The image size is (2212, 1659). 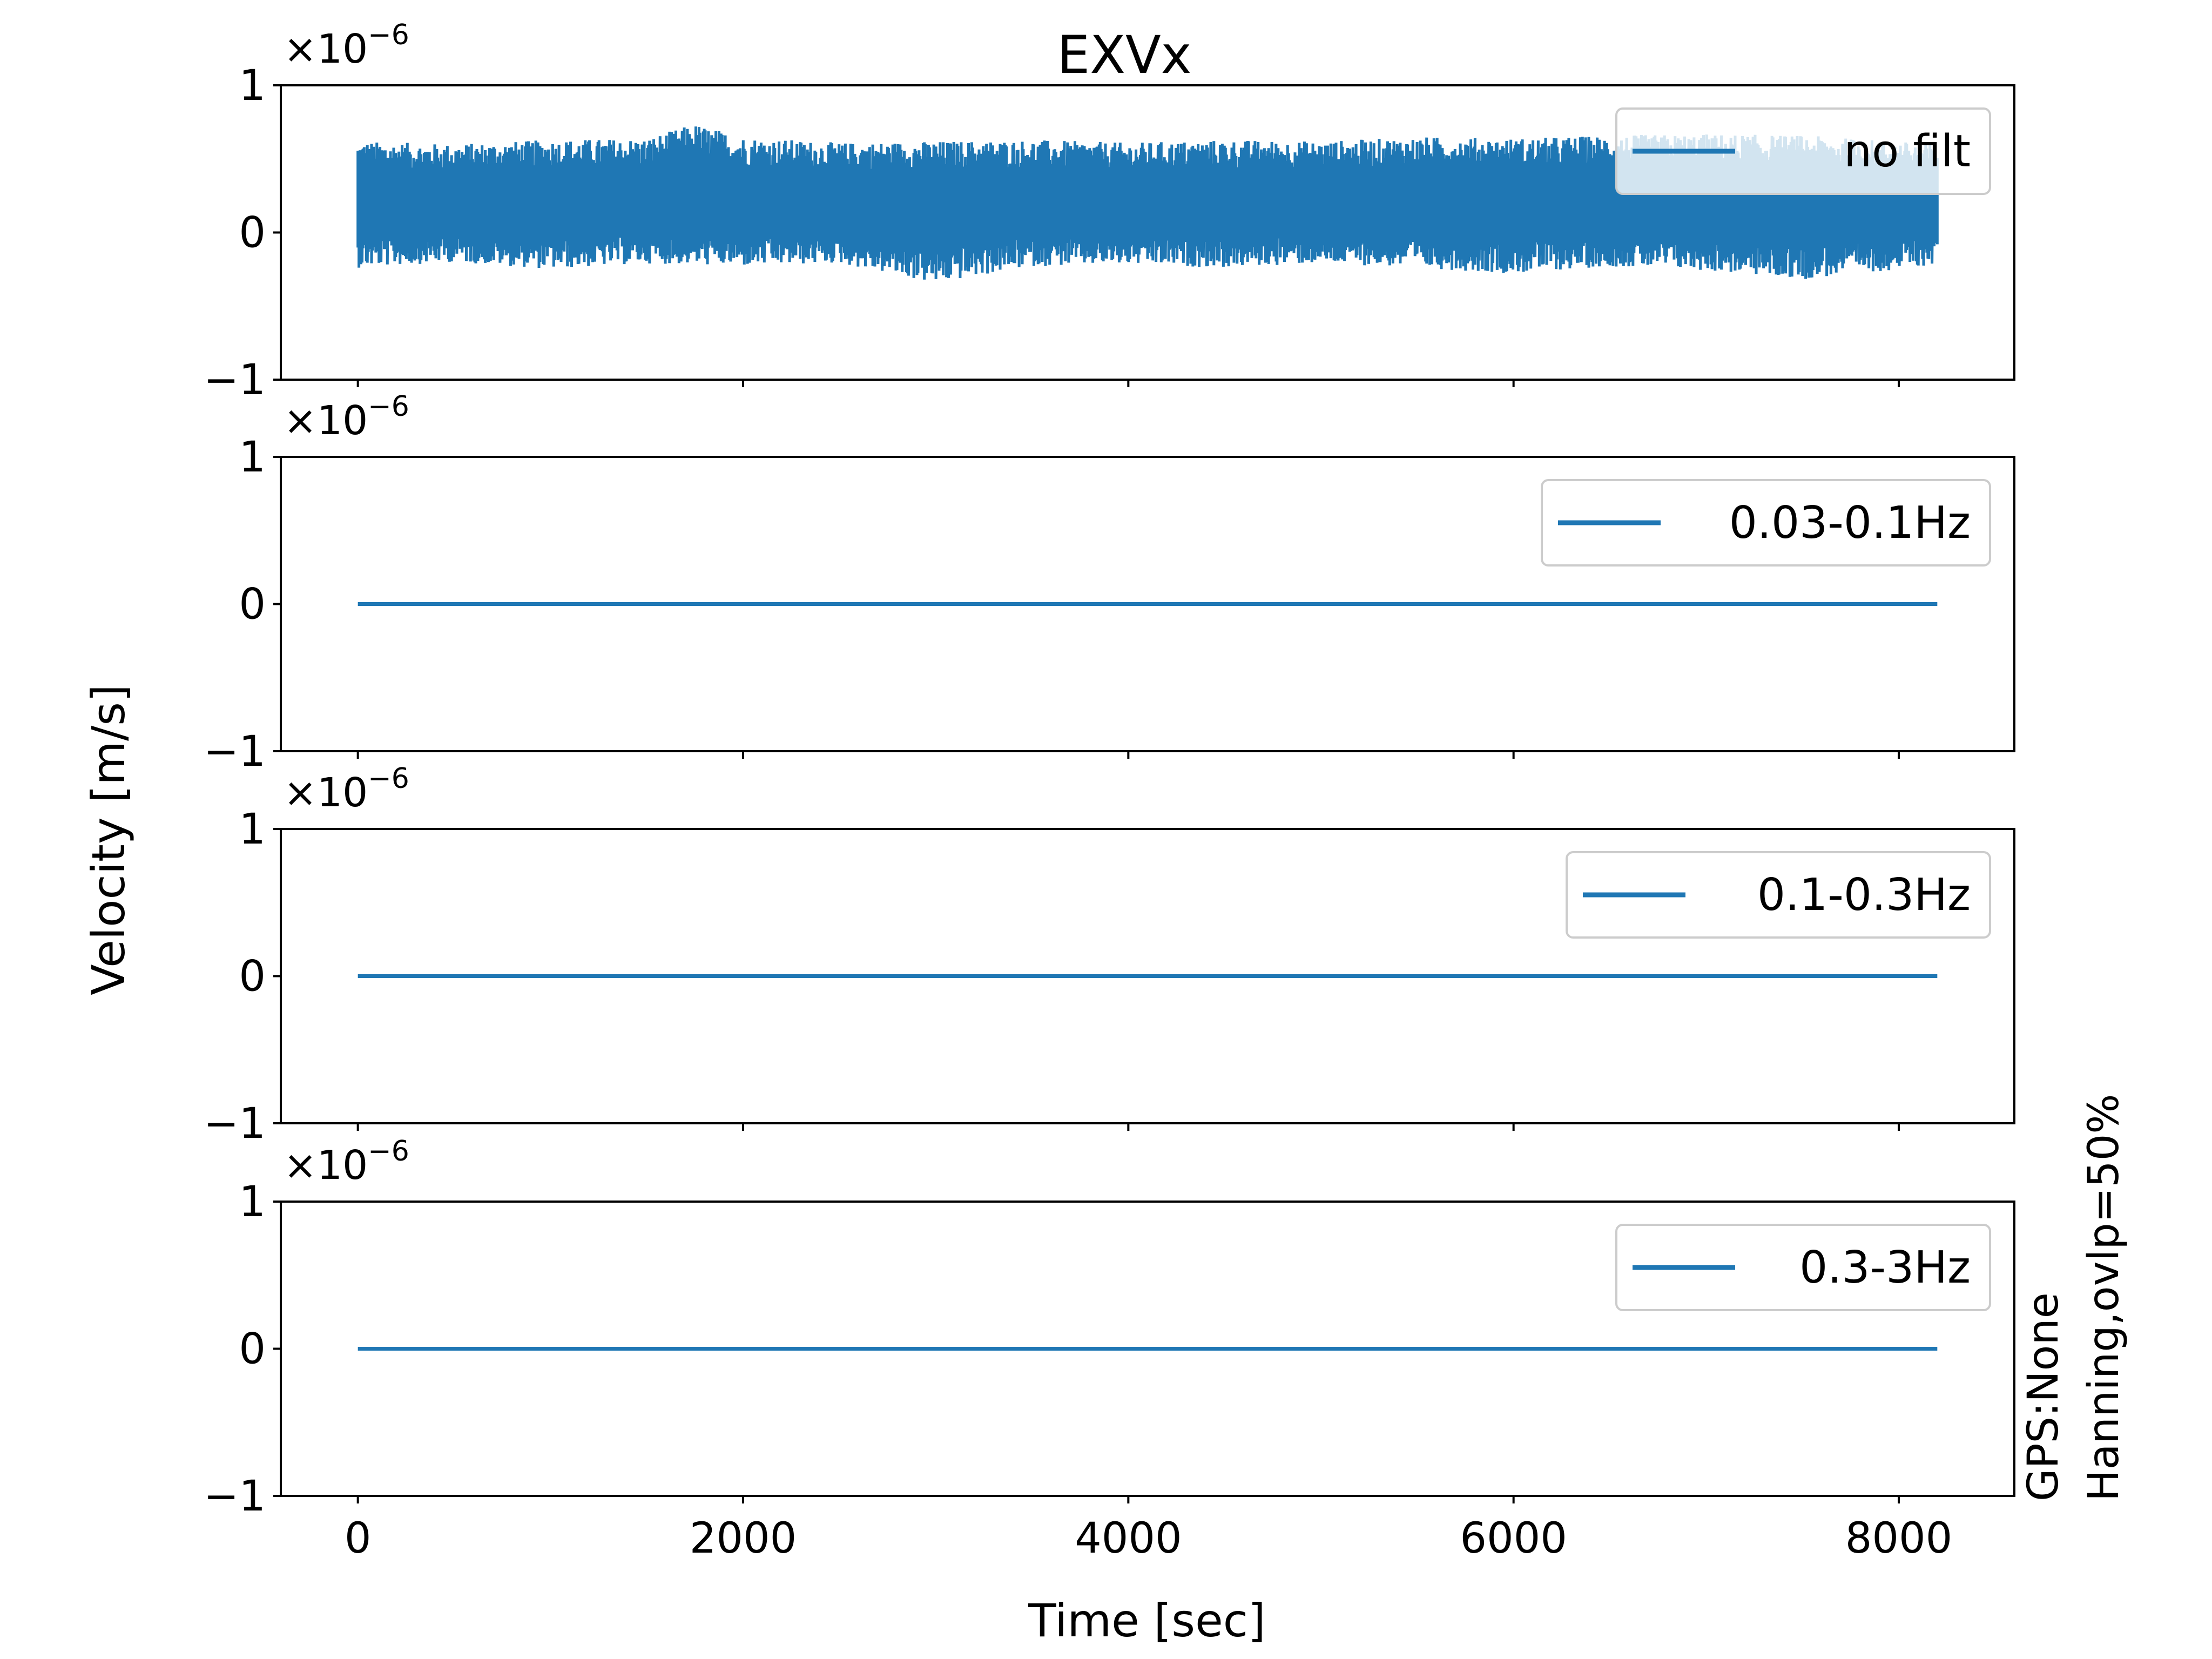 What do you see at coordinates (108, 839) in the screenshot?
I see `y-axis-label: Velocity [m/s]` at bounding box center [108, 839].